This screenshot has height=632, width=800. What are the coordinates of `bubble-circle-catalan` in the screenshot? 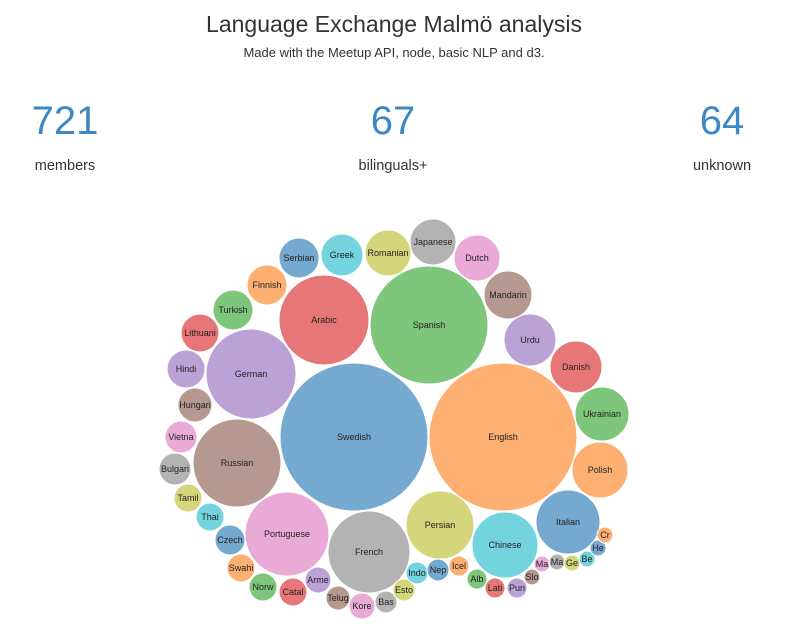 It's located at (293, 592).